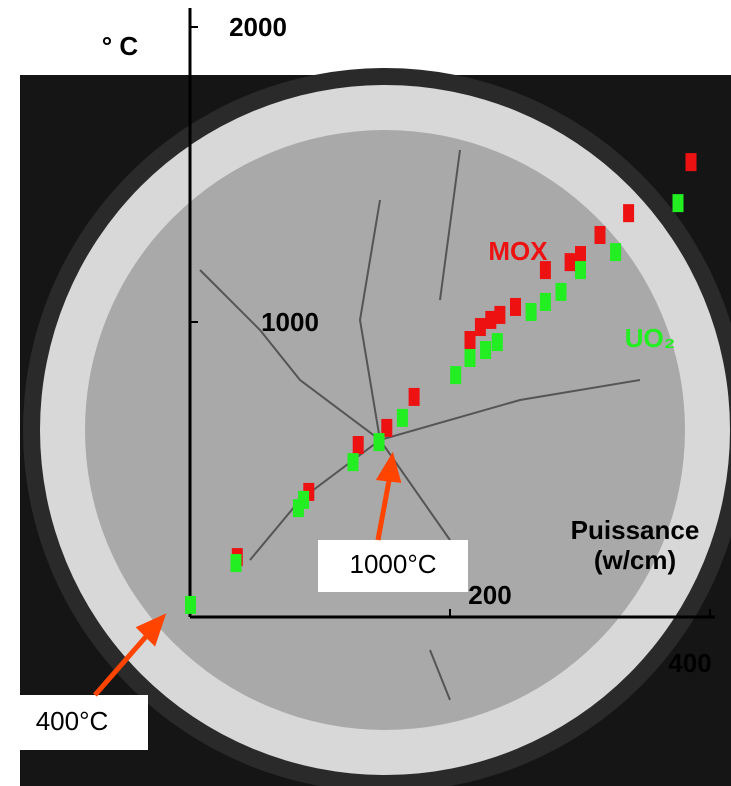  What do you see at coordinates (72, 721) in the screenshot?
I see `annotation: 400°C` at bounding box center [72, 721].